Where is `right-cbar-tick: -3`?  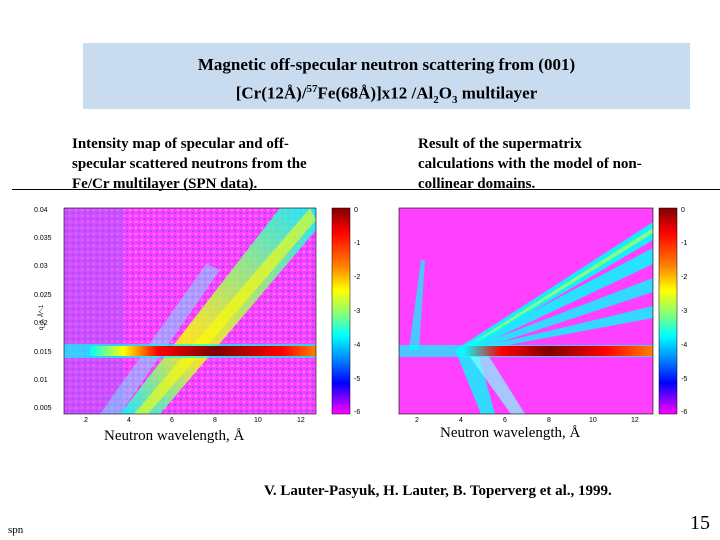 right-cbar-tick: -3 is located at coordinates (684, 311).